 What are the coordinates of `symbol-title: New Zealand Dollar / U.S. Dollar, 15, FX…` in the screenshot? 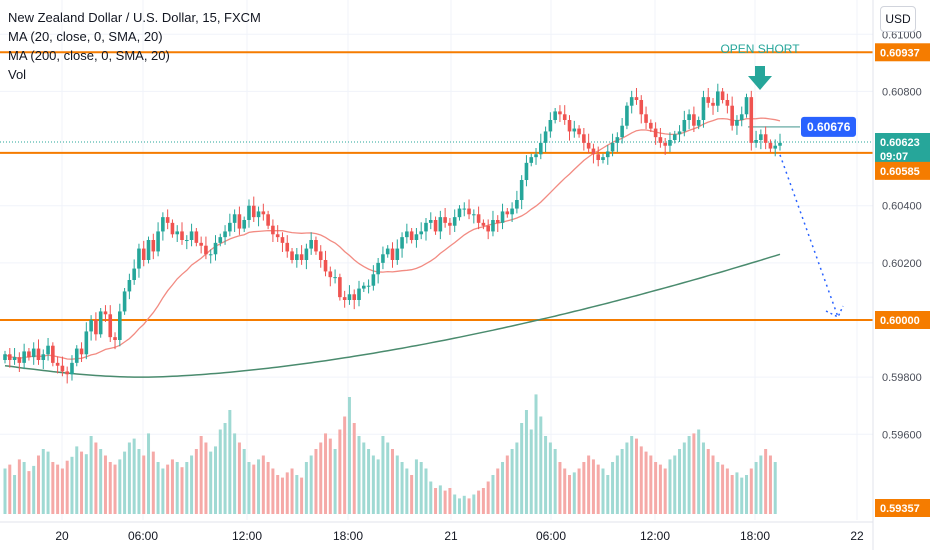 It's located at (134, 17).